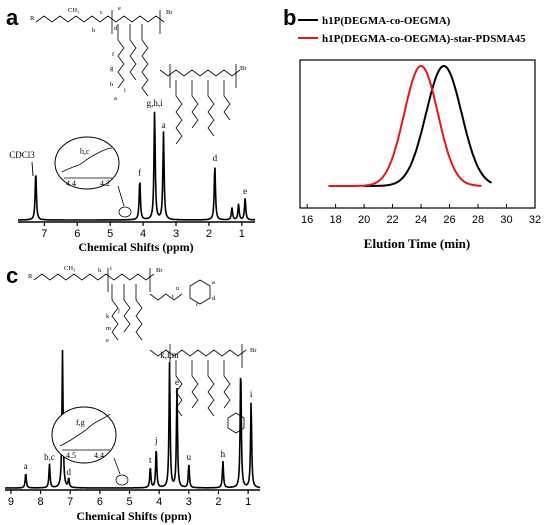  I want to click on gpc-xtick-label: 18, so click(335, 220).